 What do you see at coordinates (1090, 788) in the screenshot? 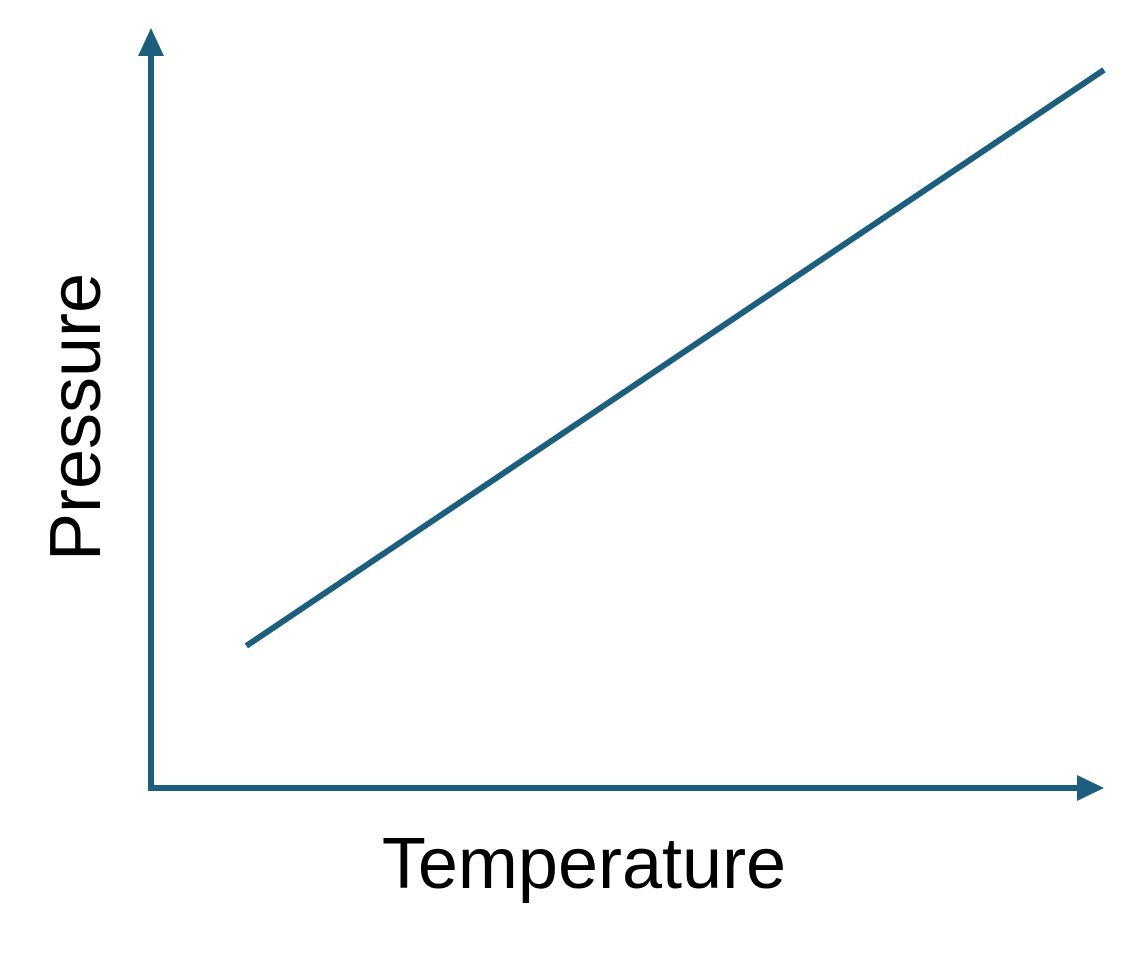
I see `x-axis-arrowhead` at bounding box center [1090, 788].